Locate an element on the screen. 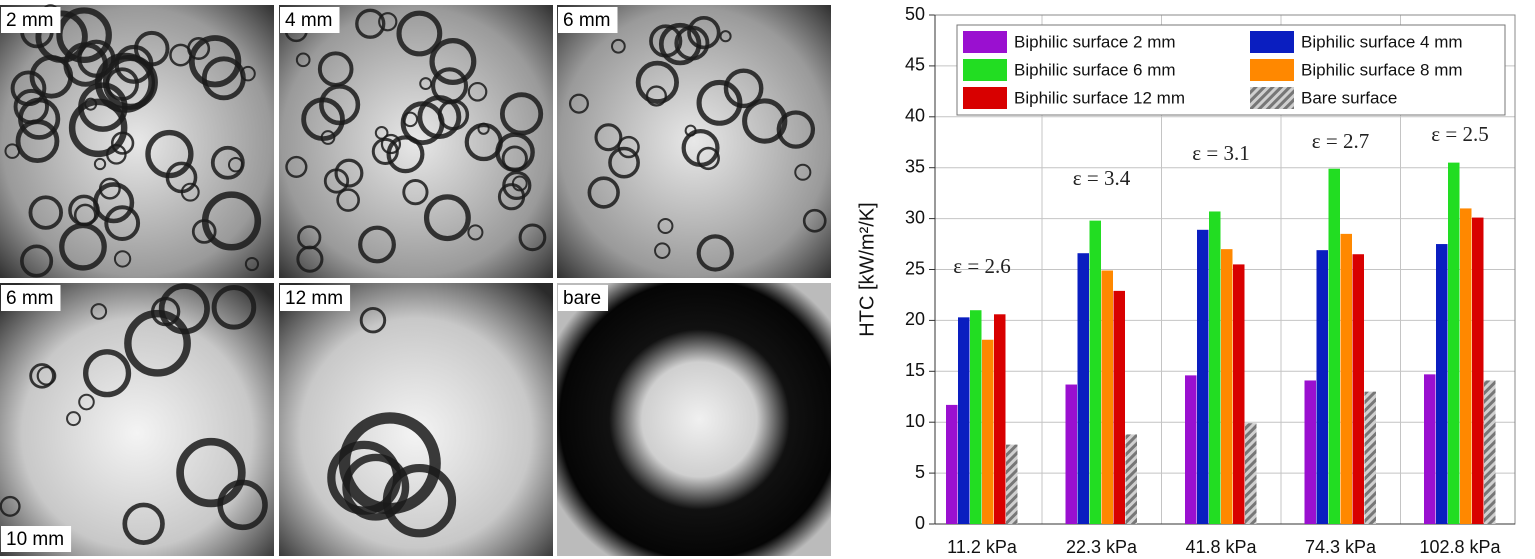 The image size is (1535, 559). y-tick-label: 0 is located at coordinates (920, 523).